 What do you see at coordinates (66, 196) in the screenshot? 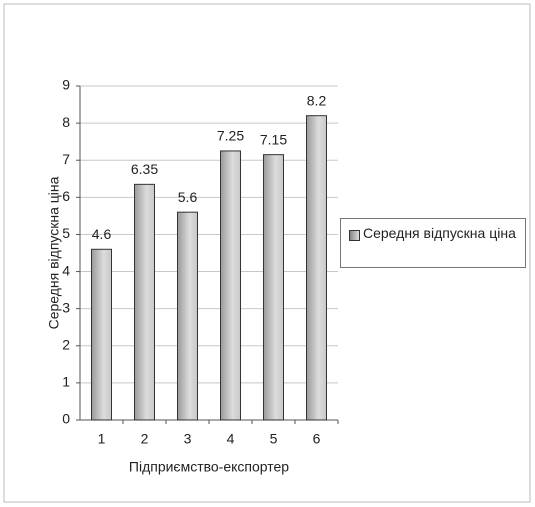
I see `y-tick-label: 6` at bounding box center [66, 196].